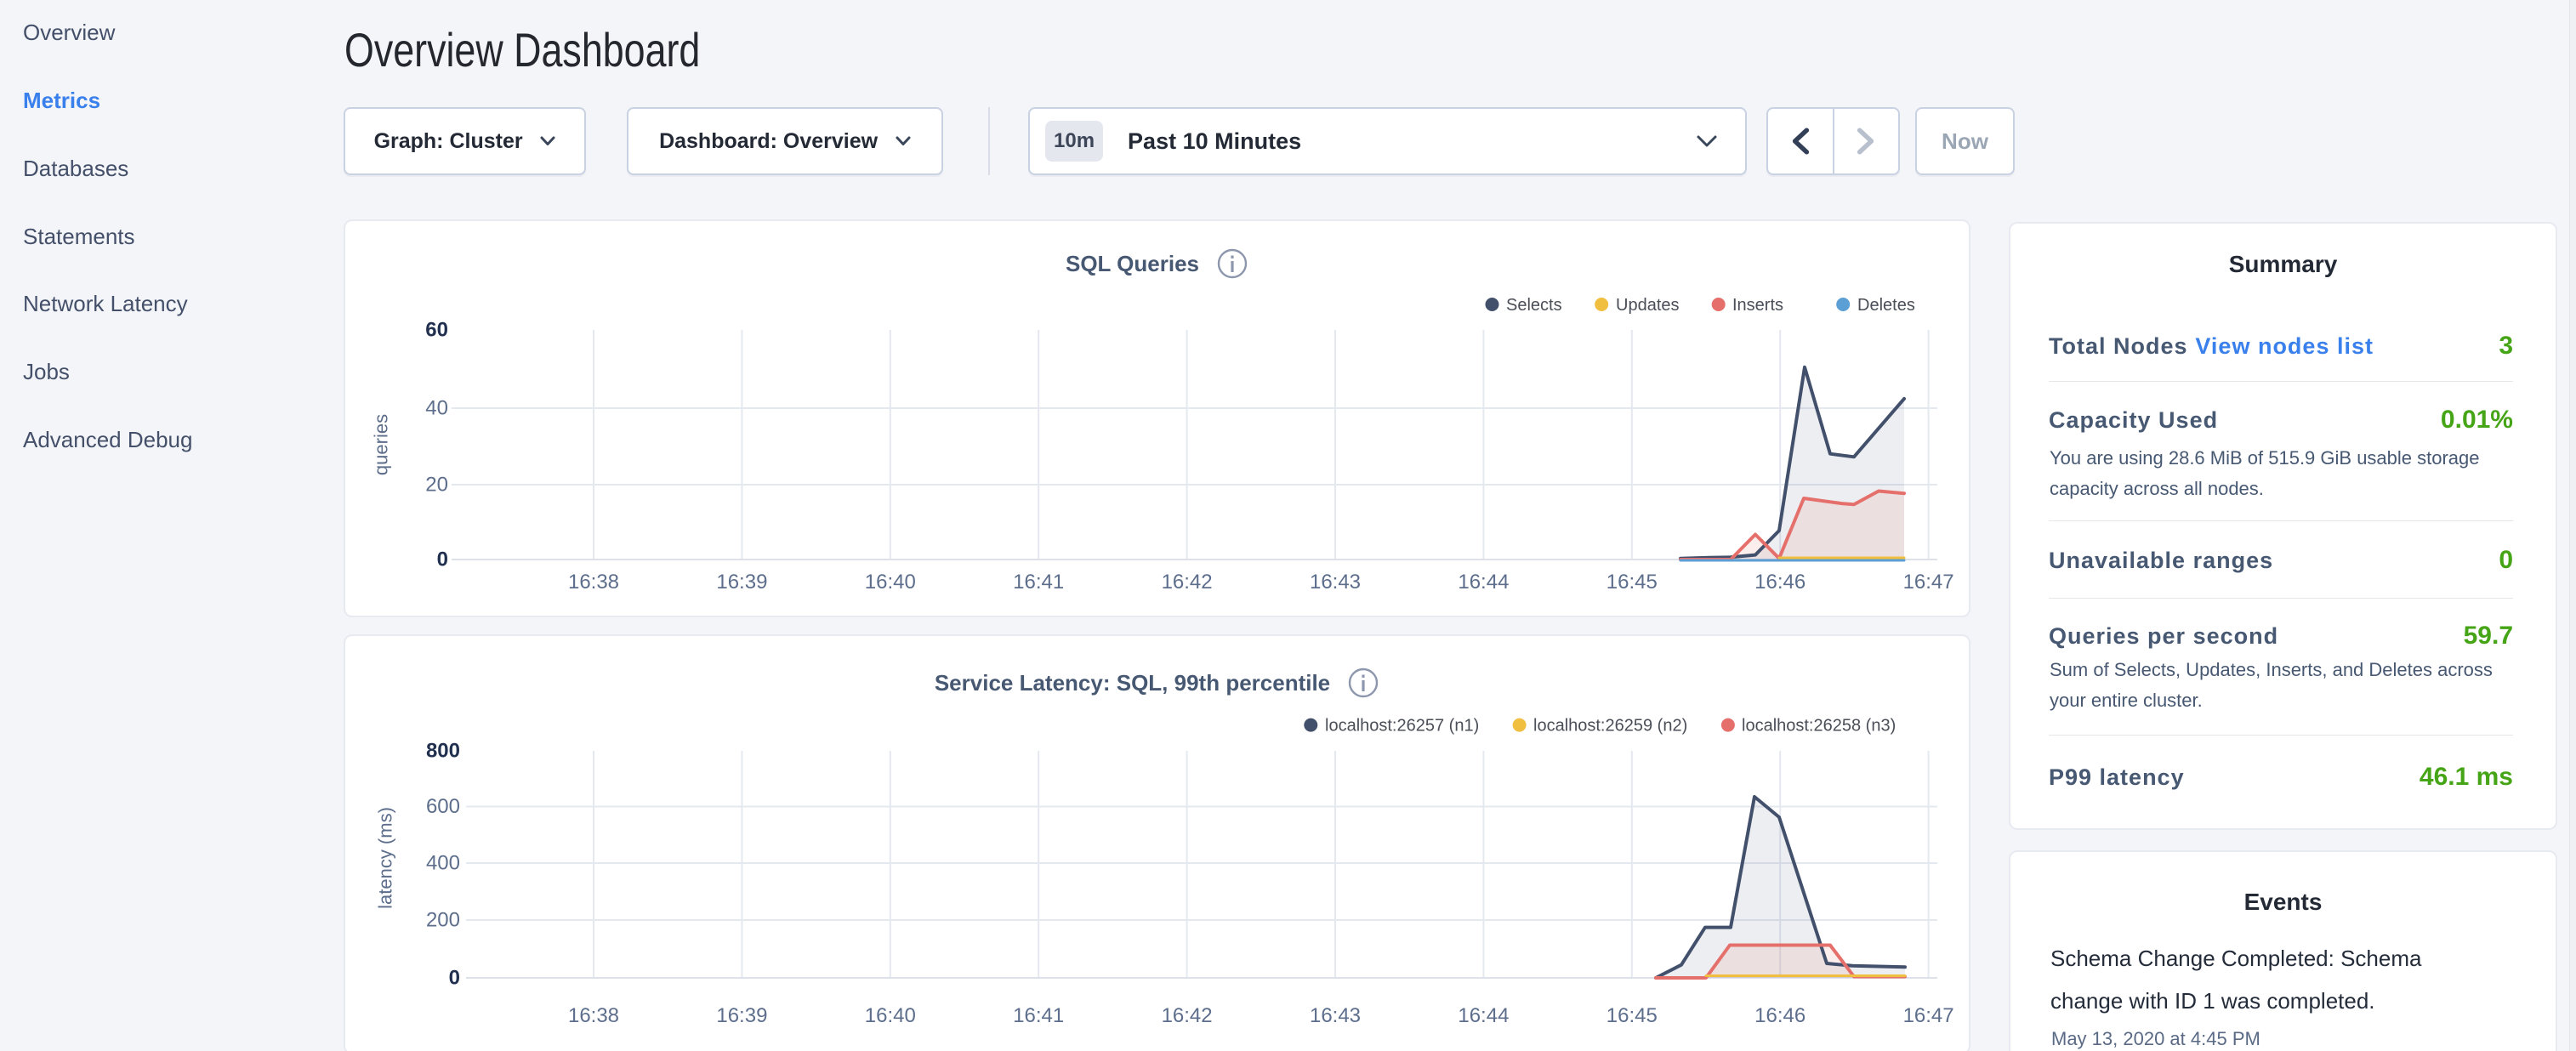  I want to click on svg-text: Inserts, so click(1757, 305).